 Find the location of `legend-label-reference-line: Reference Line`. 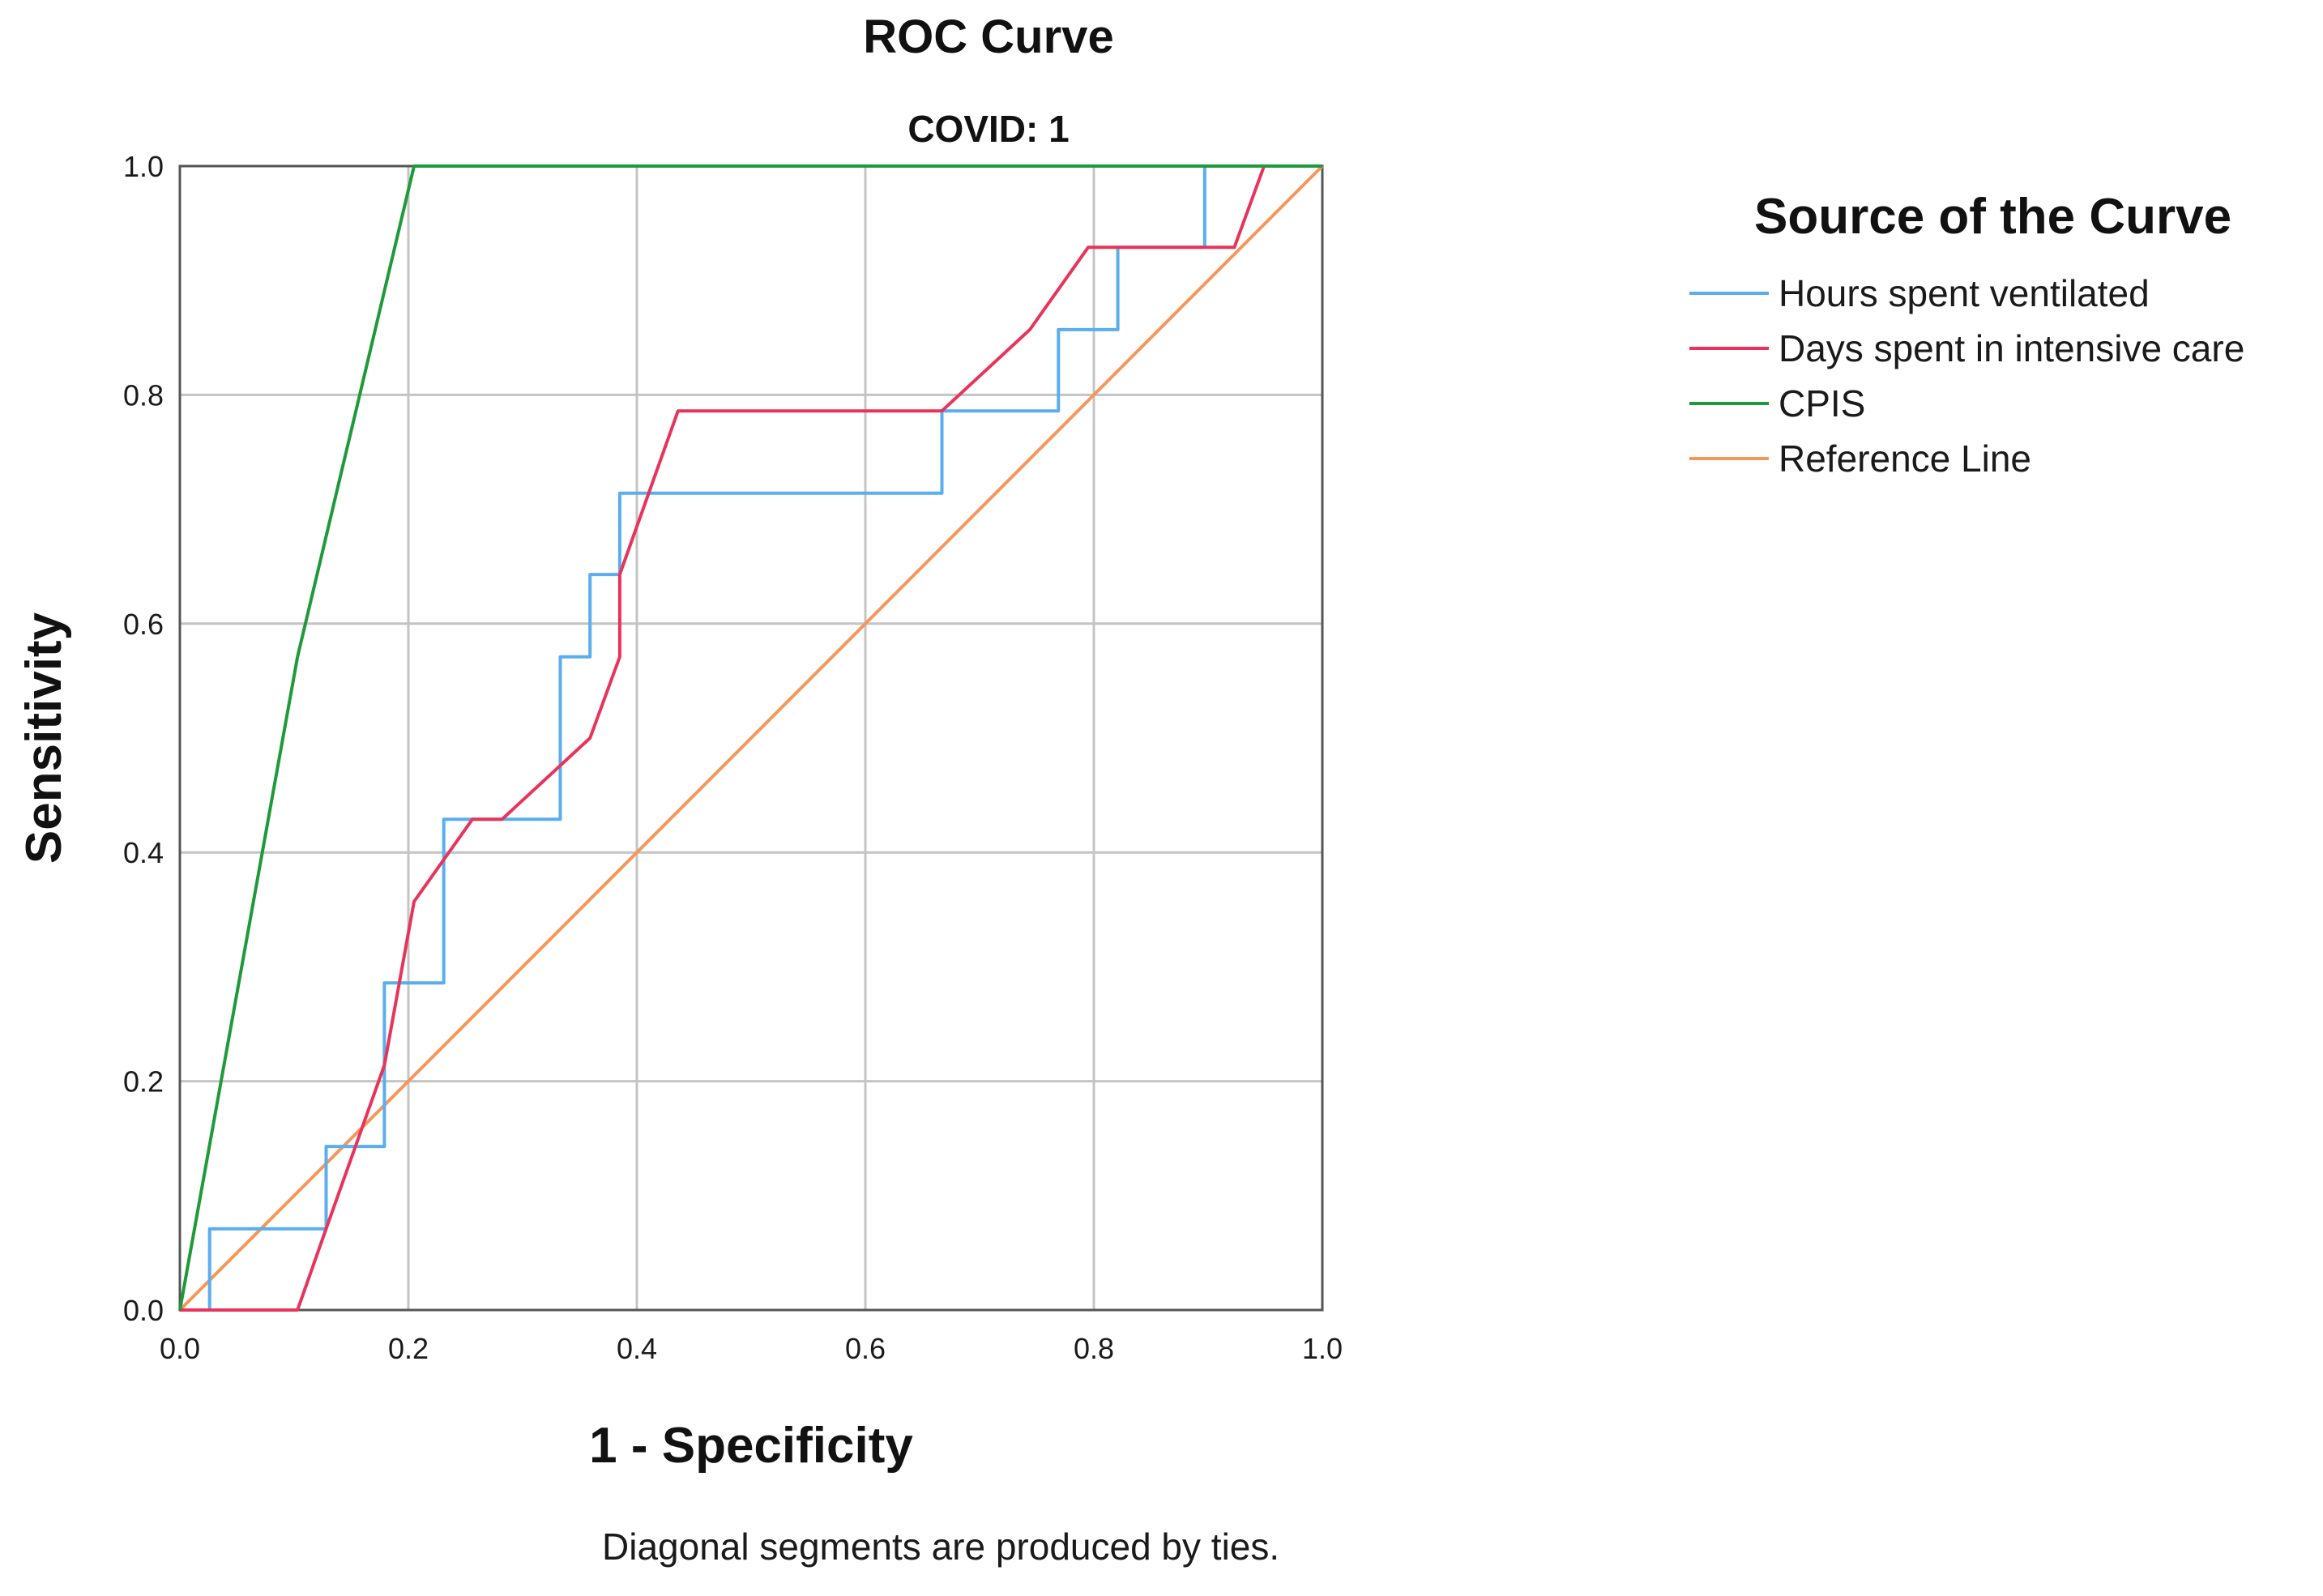

legend-label-reference-line: Reference Line is located at coordinates (1905, 458).